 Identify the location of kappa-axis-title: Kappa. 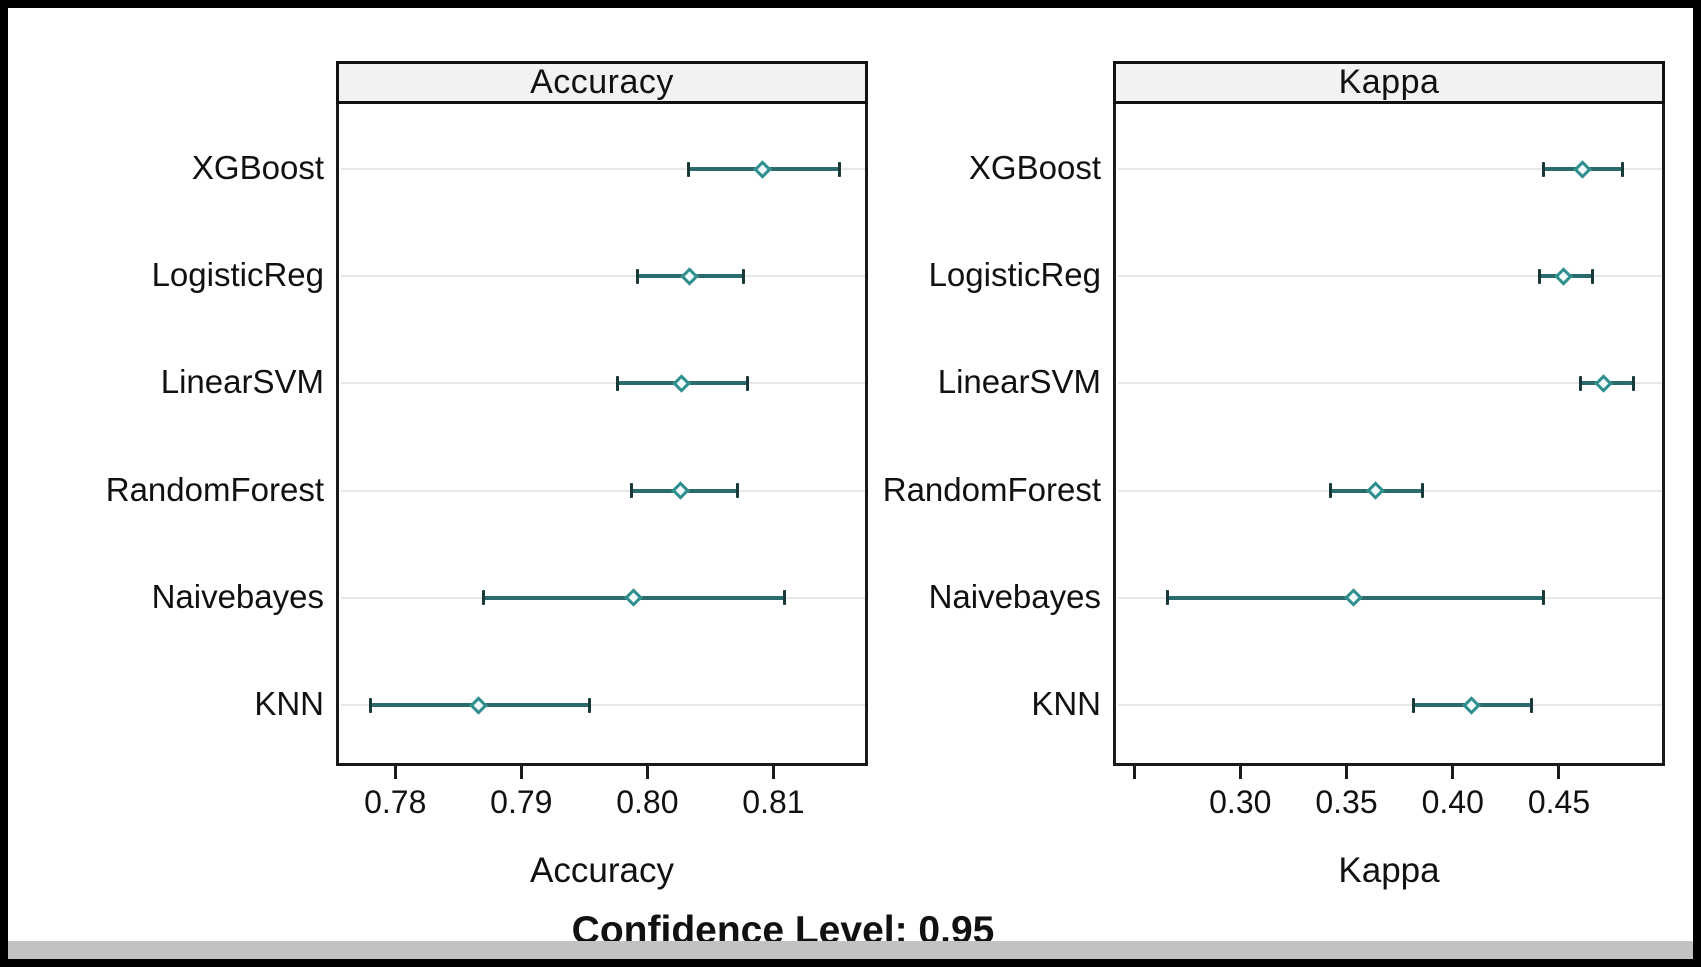
(1389, 870).